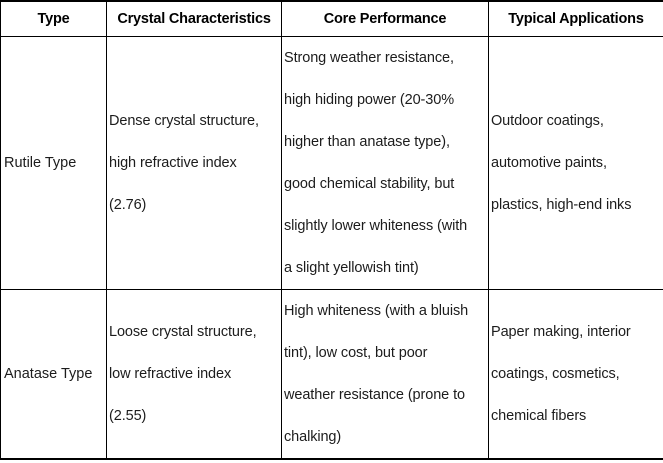 The height and width of the screenshot is (463, 663). Describe the element at coordinates (385, 18) in the screenshot. I see `header-core-performance: Core Performance` at that location.